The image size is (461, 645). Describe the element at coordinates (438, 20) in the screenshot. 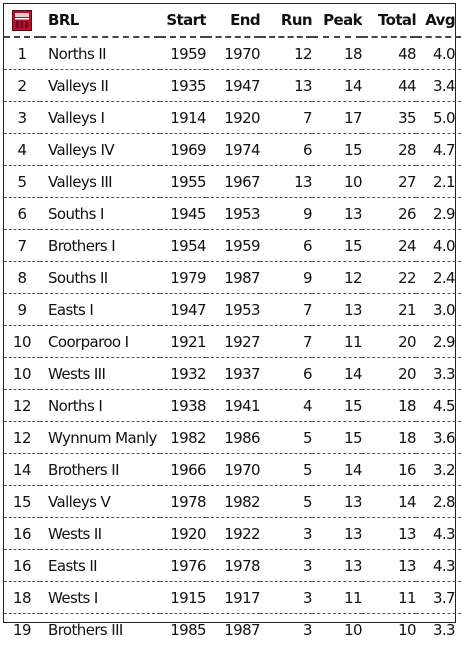

I see `col-header-avg: Avg` at that location.